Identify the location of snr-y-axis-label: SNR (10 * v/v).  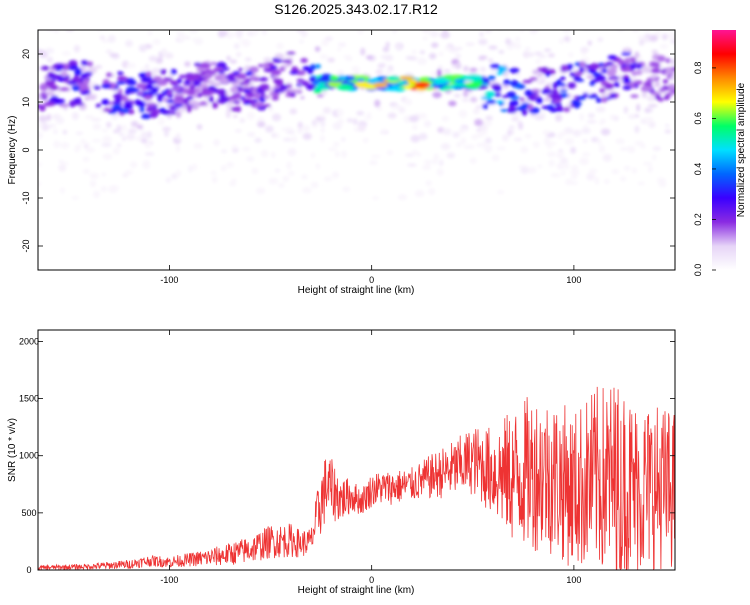
(12, 450).